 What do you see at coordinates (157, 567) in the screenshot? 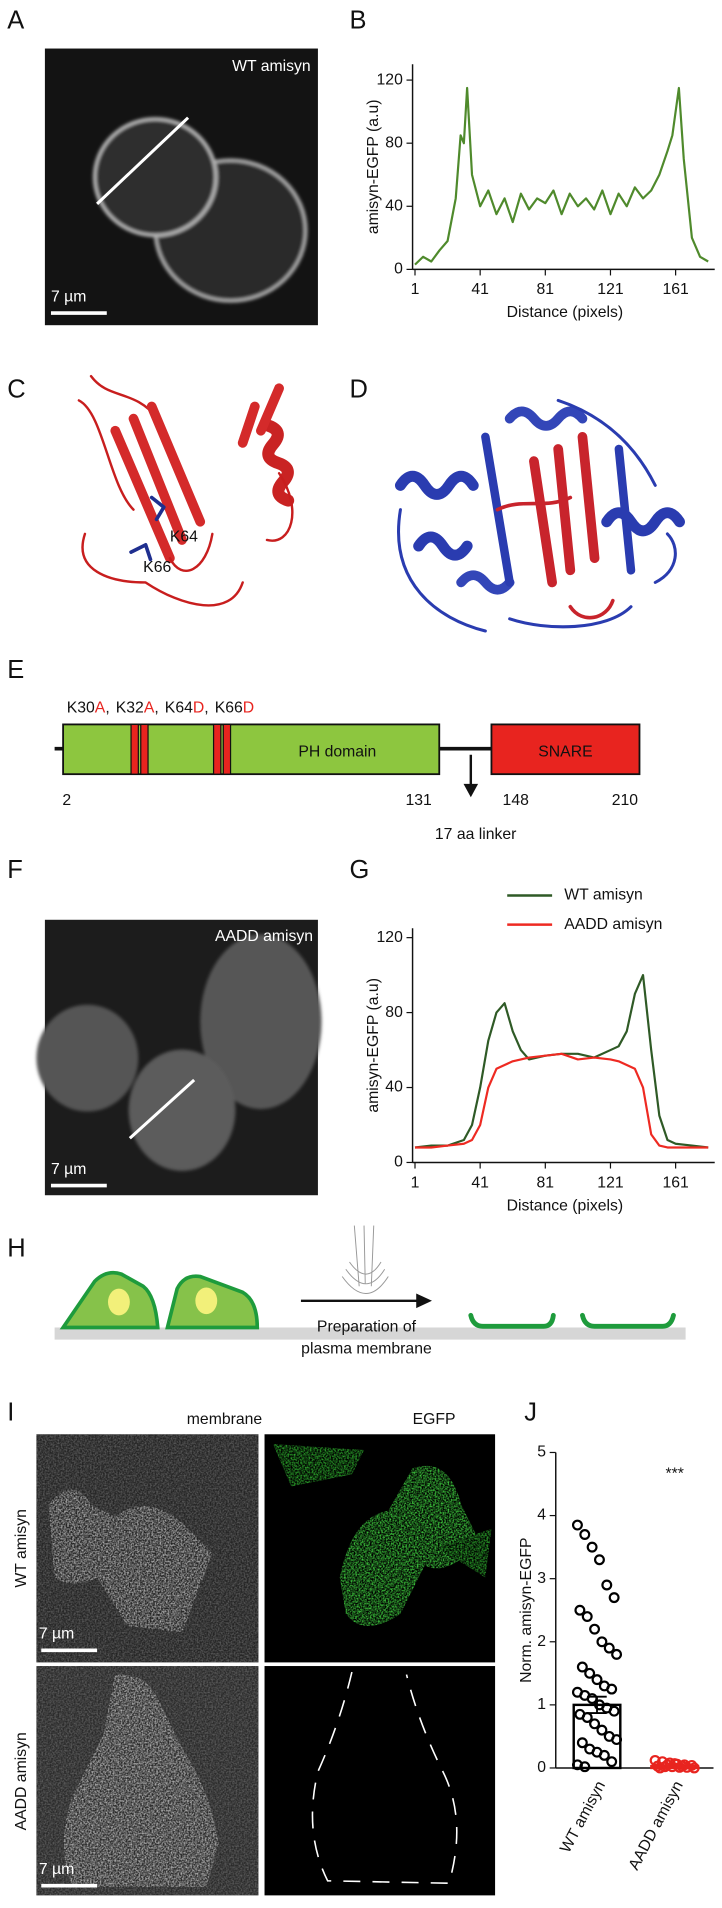
I see `residue-label: K66` at bounding box center [157, 567].